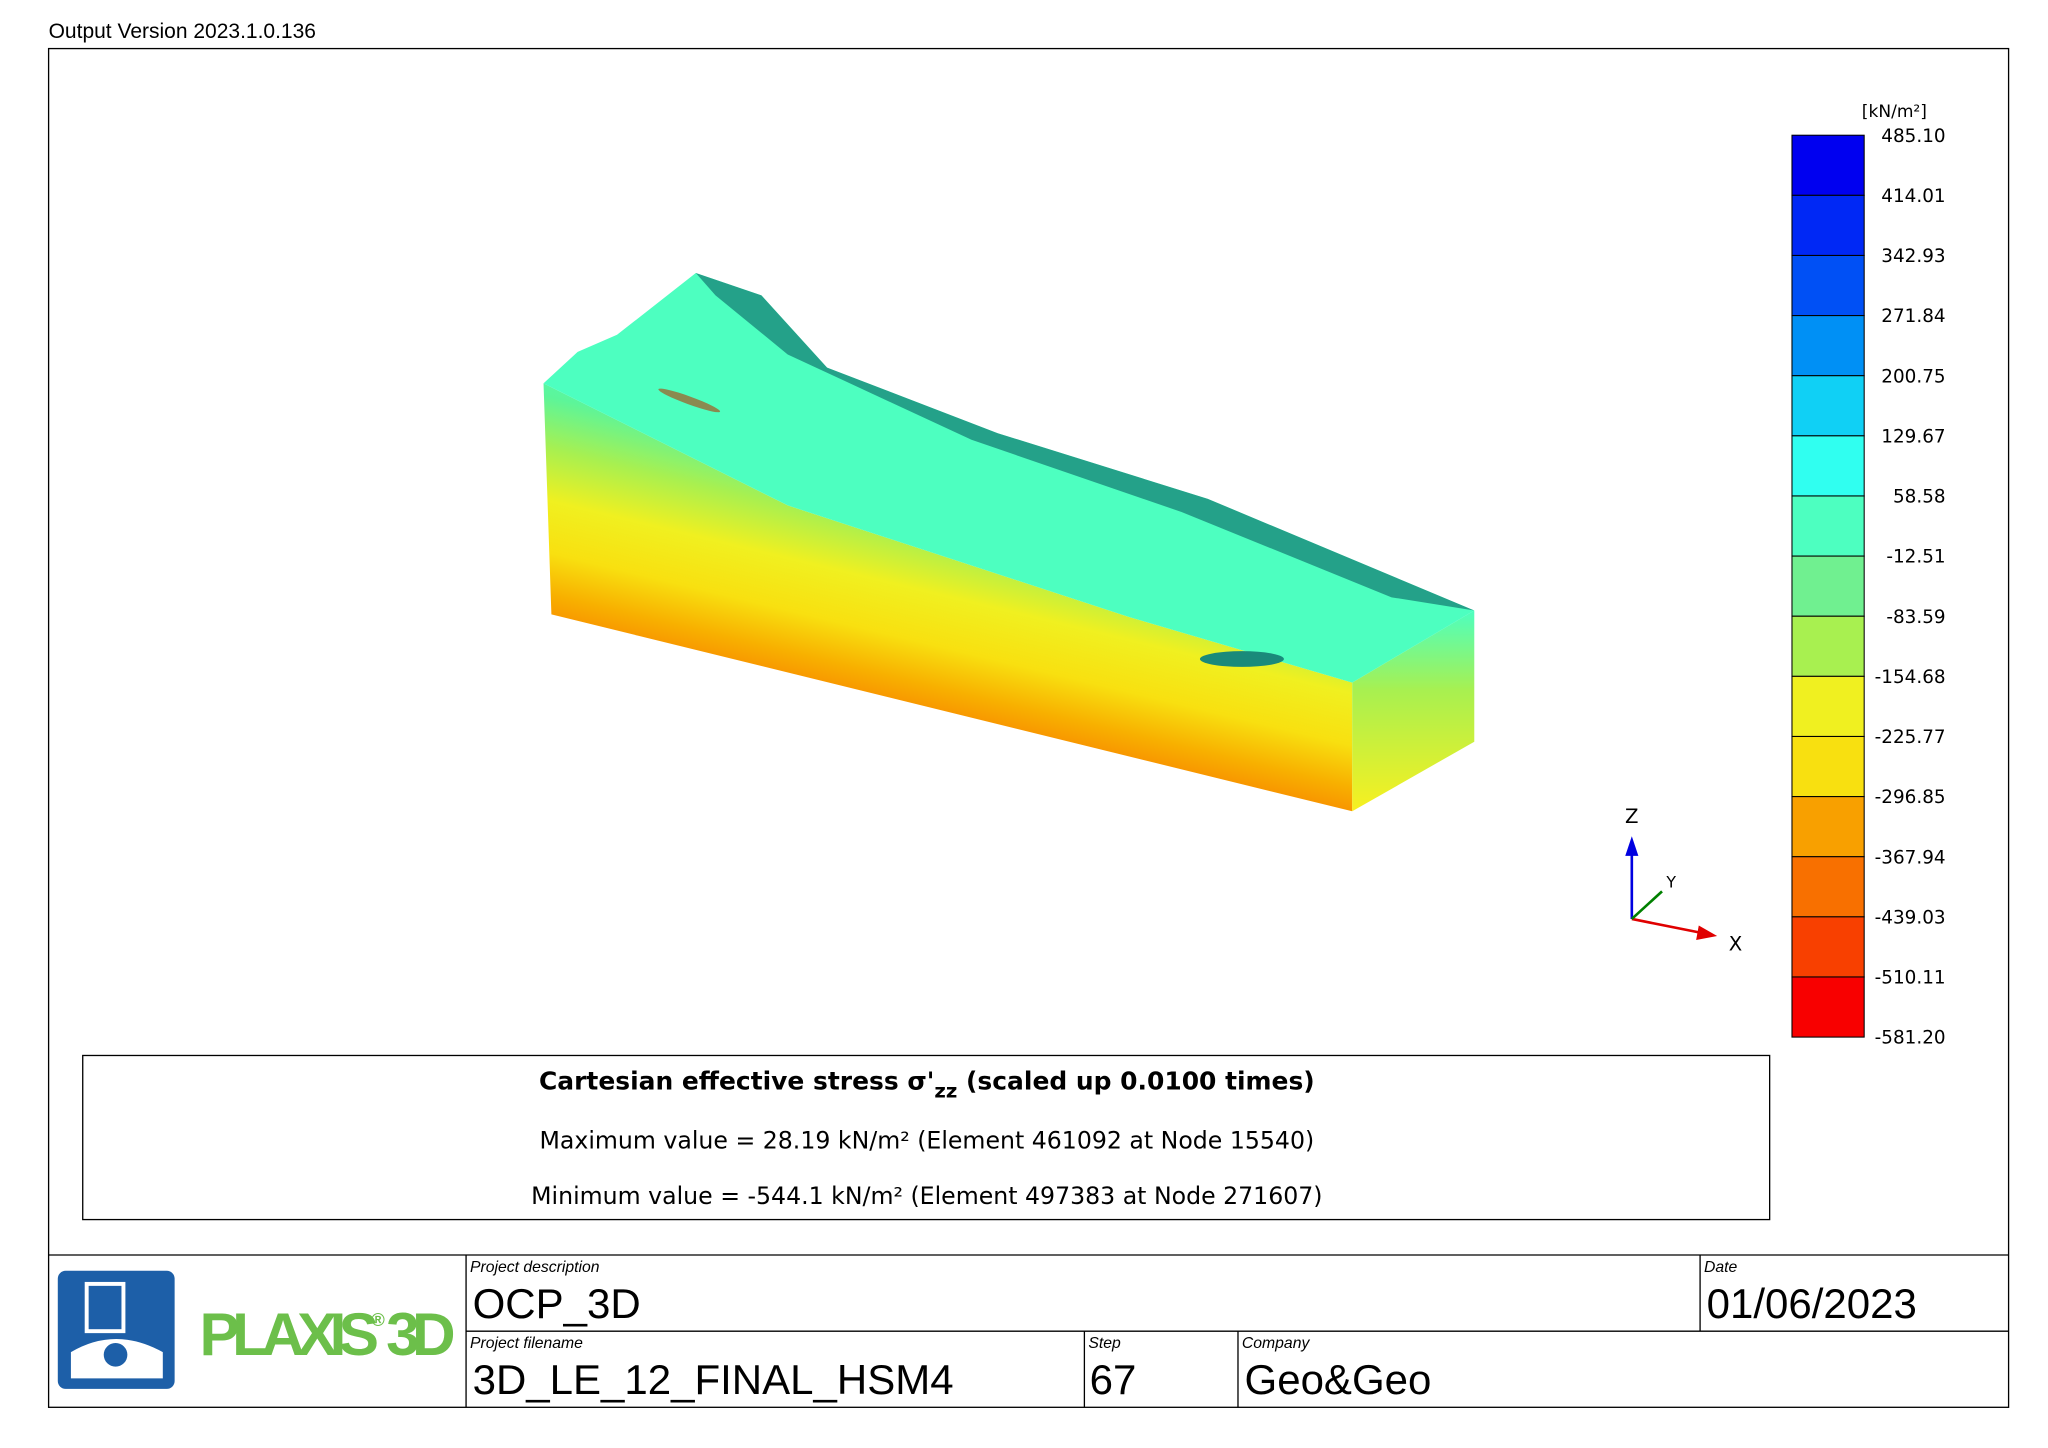 This screenshot has width=2048, height=1448. I want to click on legend-label: -510.11, so click(1910, 978).